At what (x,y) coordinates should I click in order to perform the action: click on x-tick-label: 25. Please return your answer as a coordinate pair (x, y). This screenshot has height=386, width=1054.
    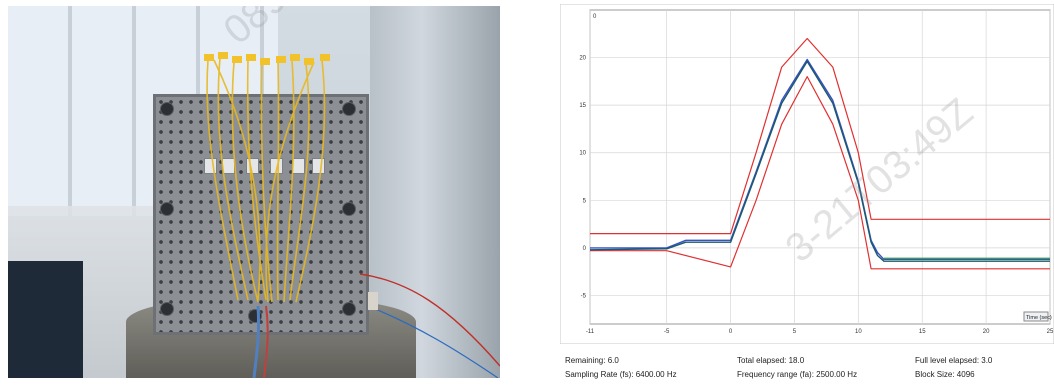
    Looking at the image, I should click on (1050, 332).